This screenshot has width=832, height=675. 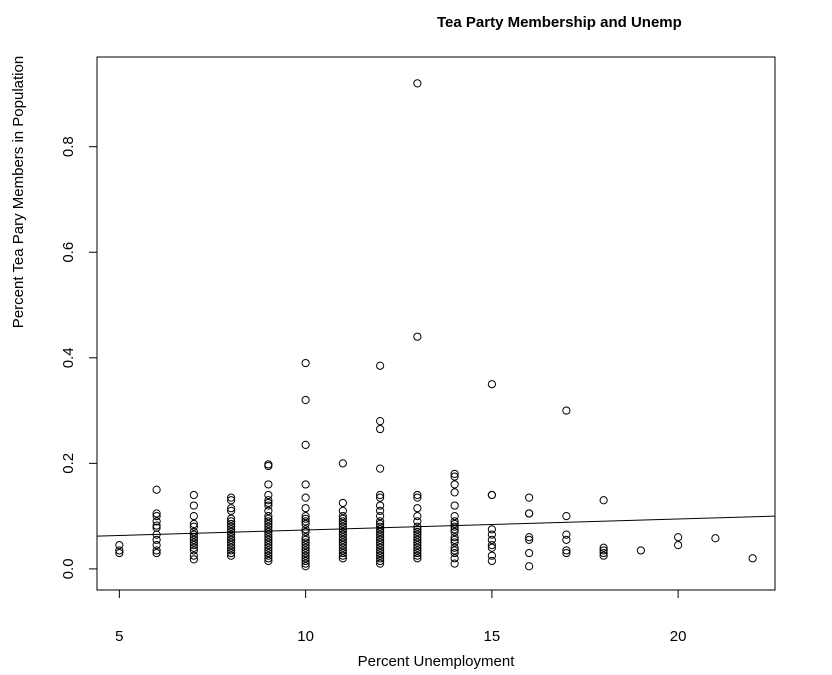 I want to click on x-tick-label: 5, so click(x=119, y=636).